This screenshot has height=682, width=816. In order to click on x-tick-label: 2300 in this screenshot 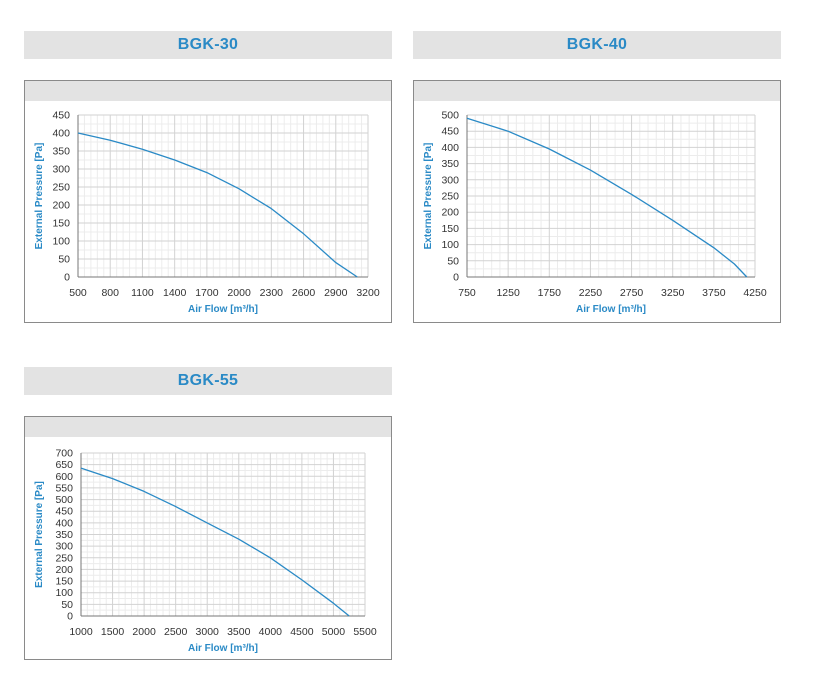, I will do `click(272, 293)`.